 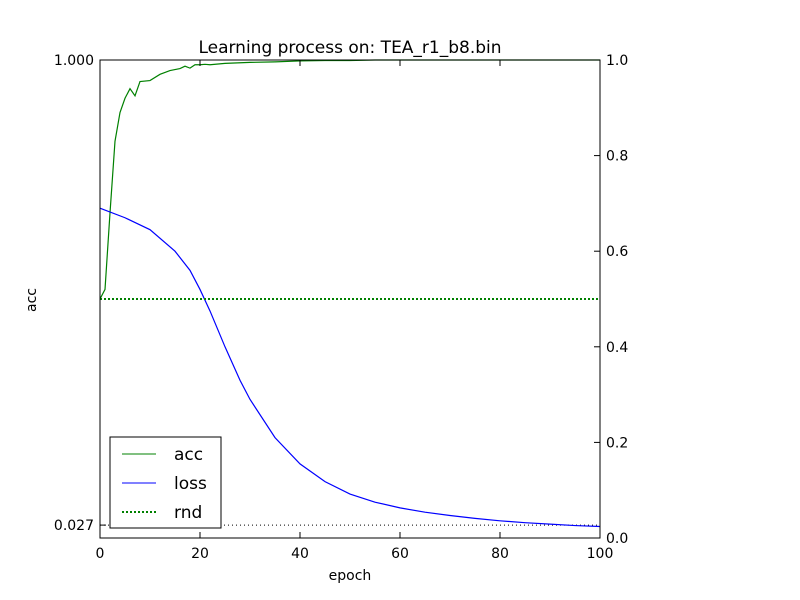 I want to click on legend: acc loss rnd, so click(x=165, y=482).